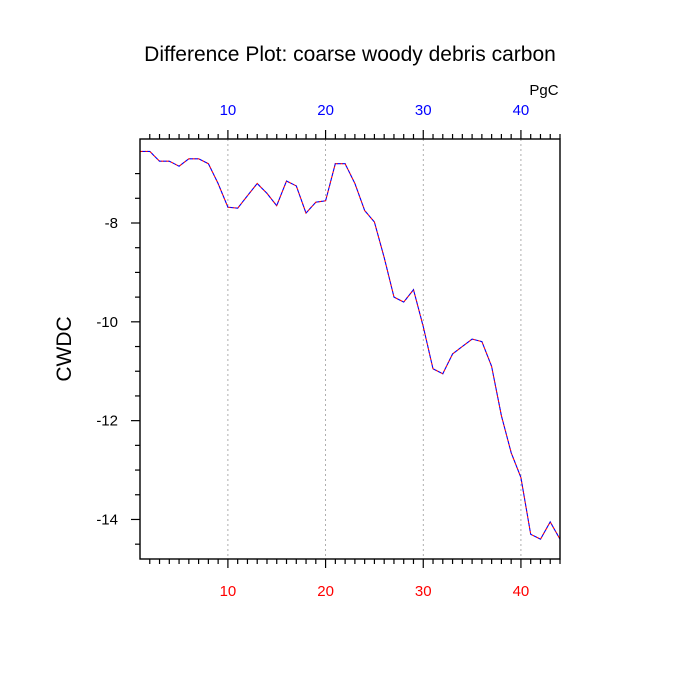  Describe the element at coordinates (107, 322) in the screenshot. I see `y-tick-label: -10` at that location.